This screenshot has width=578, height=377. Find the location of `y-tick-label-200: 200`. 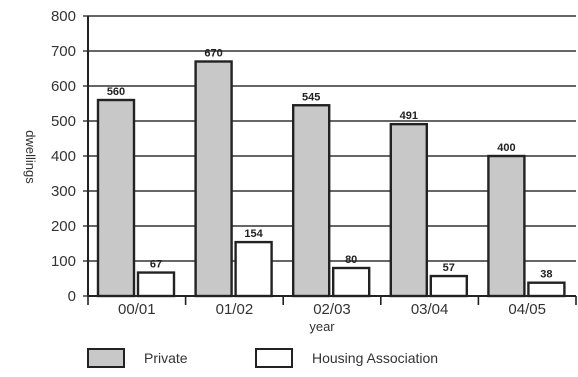

y-tick-label-200: 200 is located at coordinates (63, 226).